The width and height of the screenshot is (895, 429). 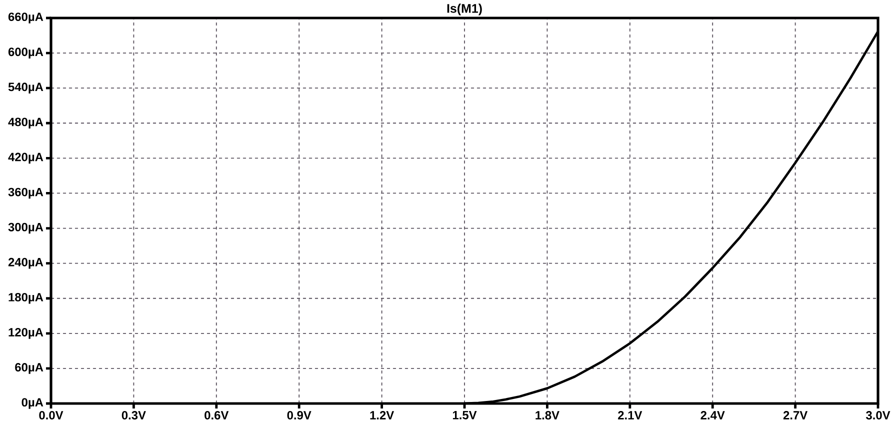 I want to click on y-tick-label: 180µA, so click(x=26, y=298).